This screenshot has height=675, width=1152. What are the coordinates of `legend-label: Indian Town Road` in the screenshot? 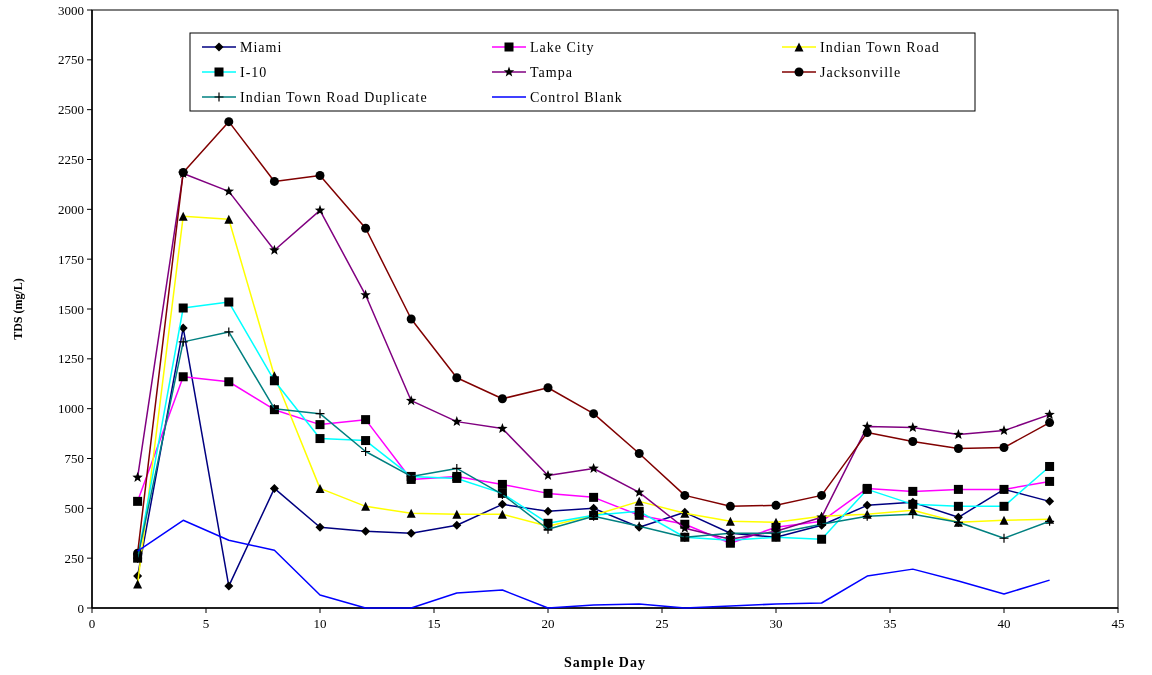 It's located at (880, 47).